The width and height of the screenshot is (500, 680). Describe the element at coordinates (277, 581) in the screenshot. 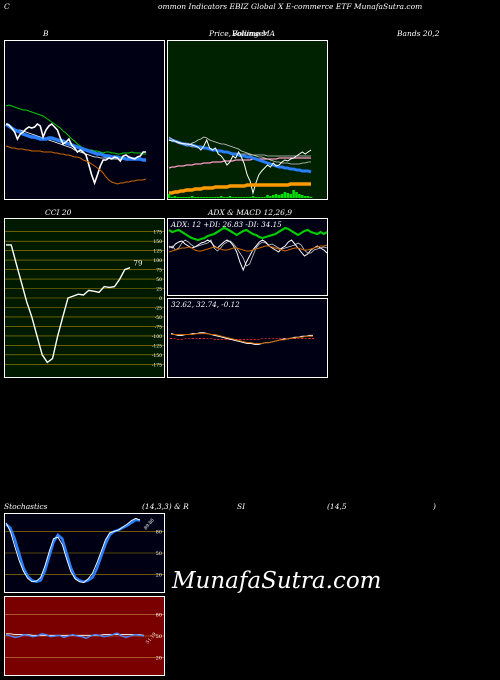

I see `watermark: MunafaSutra.com` at that location.